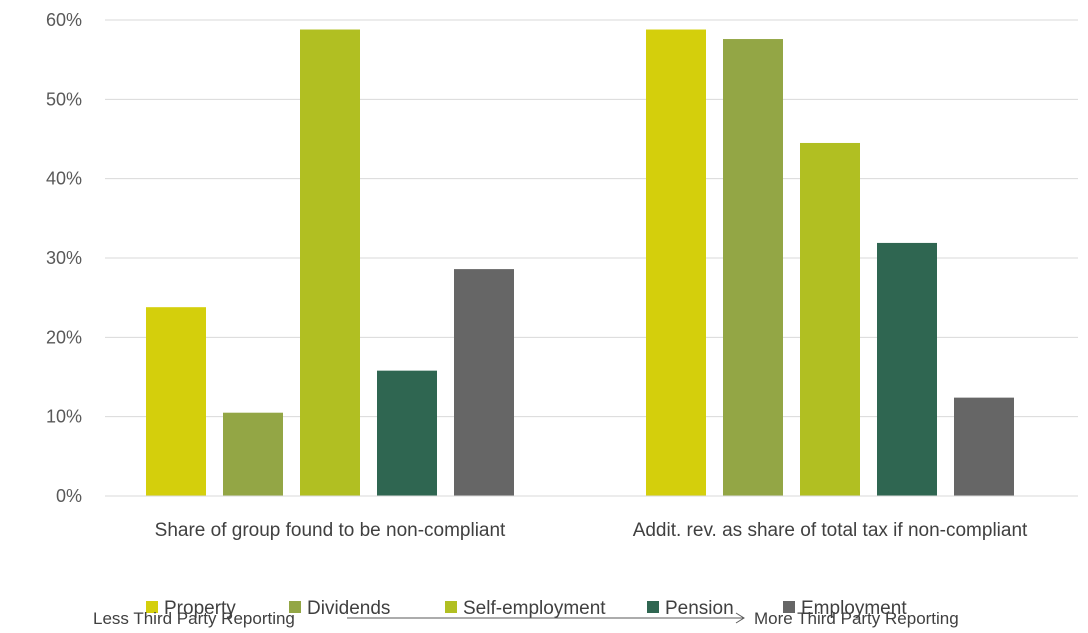 This screenshot has height=633, width=1088. Describe the element at coordinates (534, 608) in the screenshot. I see `legend-label-self-employment: Self-employment` at that location.